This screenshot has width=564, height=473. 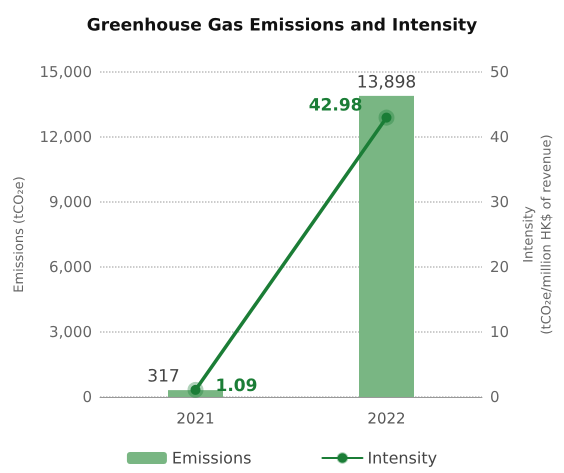 I want to click on chart-title: Greenhouse Gas Emissions and Intensity, so click(x=282, y=26).